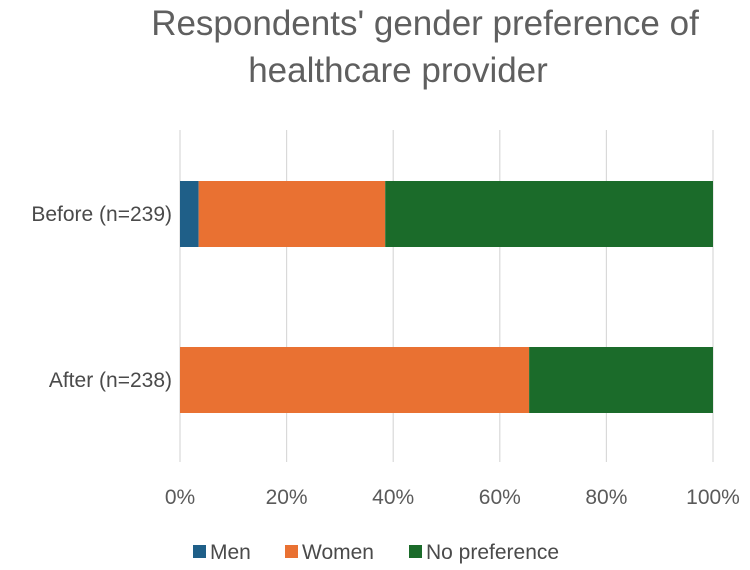  What do you see at coordinates (291, 551) in the screenshot?
I see `legend-swatch-women` at bounding box center [291, 551].